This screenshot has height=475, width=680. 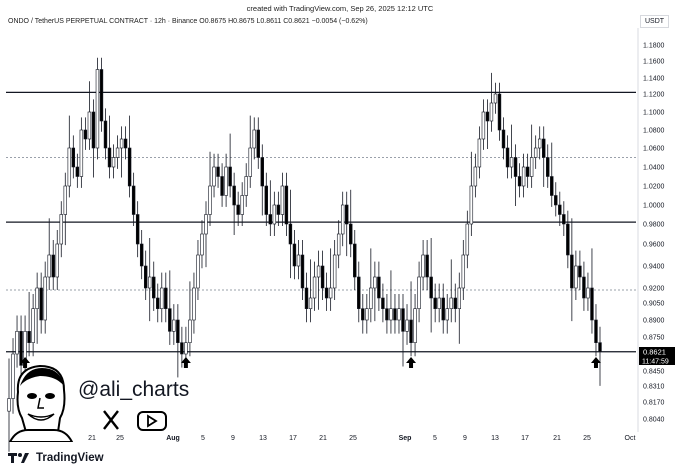 What do you see at coordinates (111, 420) in the screenshot?
I see `x-logo-icon` at bounding box center [111, 420].